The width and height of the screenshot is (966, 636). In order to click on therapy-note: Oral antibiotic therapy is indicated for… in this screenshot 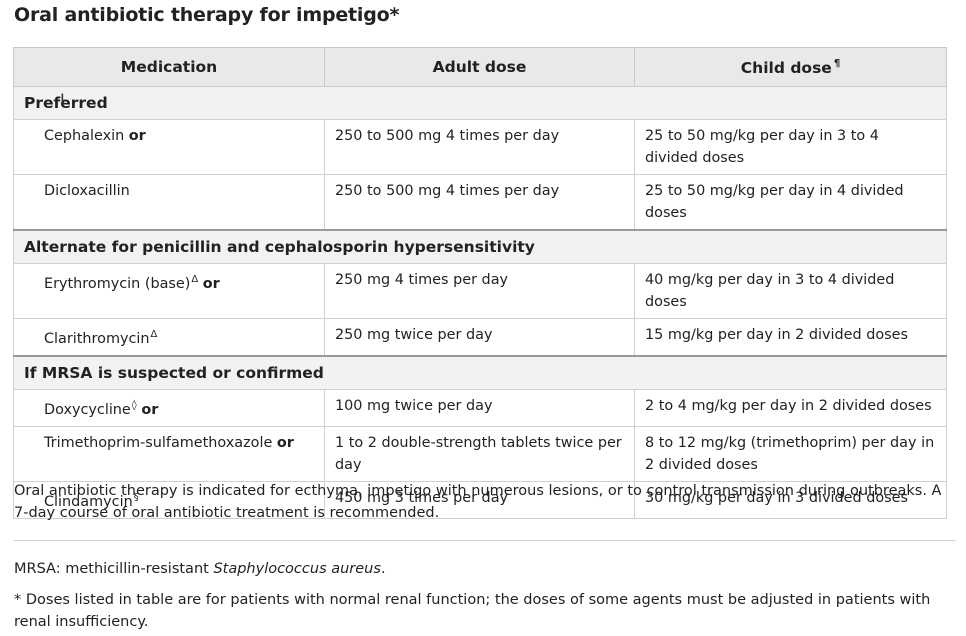, I will do `click(478, 502)`.